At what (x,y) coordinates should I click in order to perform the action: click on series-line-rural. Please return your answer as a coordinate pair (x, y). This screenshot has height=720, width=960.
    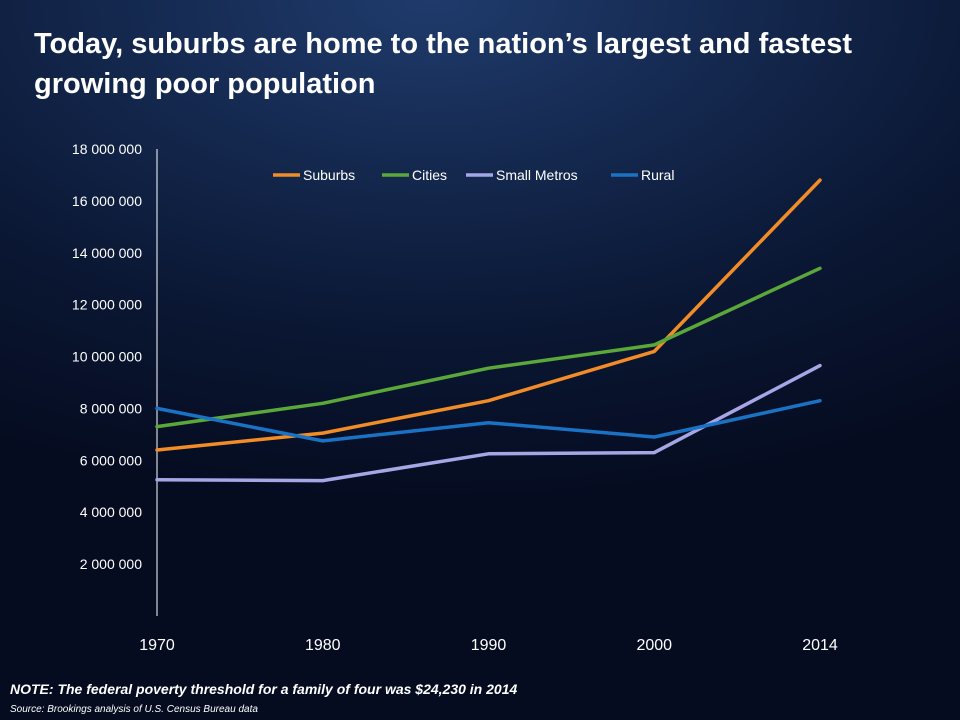
    Looking at the image, I should click on (488, 420).